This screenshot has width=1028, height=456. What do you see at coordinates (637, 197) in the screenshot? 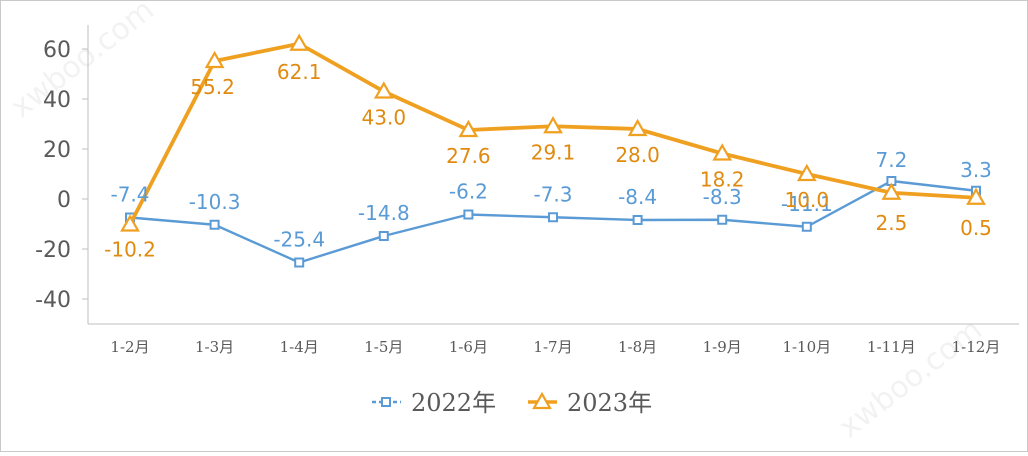
I see `data-label-2022: -8.4` at bounding box center [637, 197].